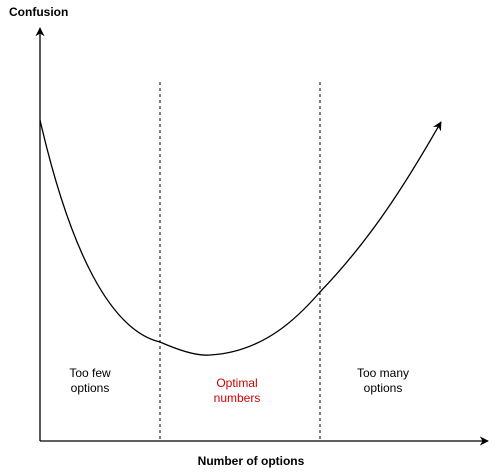  I want to click on region-optimal: Optimal numbers, so click(237, 390).